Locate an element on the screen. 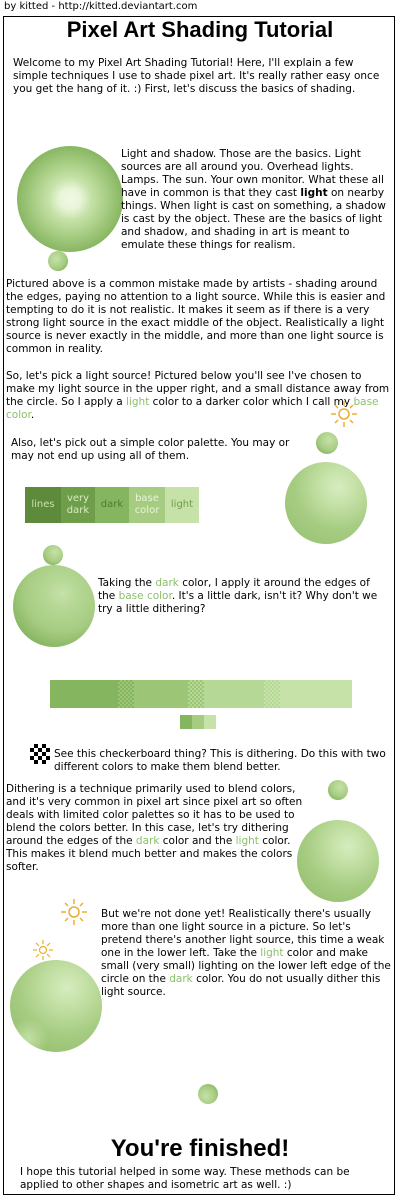 This screenshot has width=400, height=1200. palette-swatch-very-dark: very dark is located at coordinates (78, 505).